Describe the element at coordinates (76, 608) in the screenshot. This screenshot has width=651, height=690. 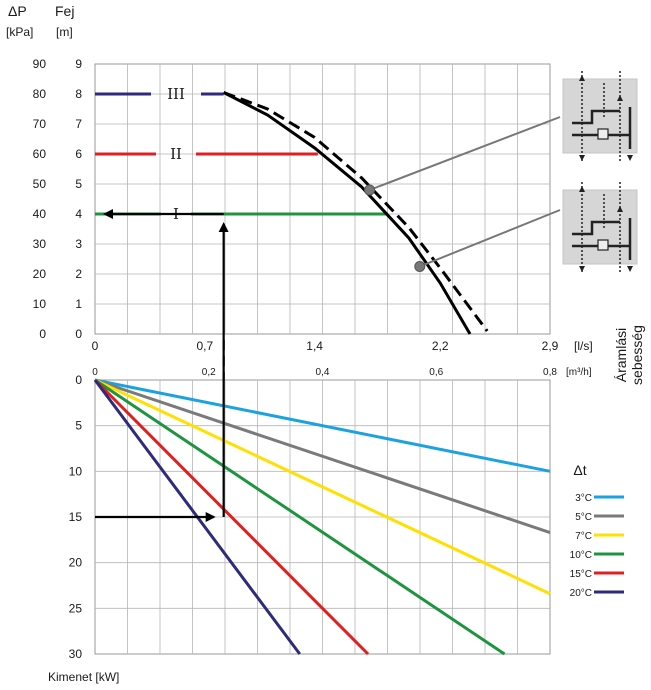
I see `y-output-tick-label: 25` at that location.